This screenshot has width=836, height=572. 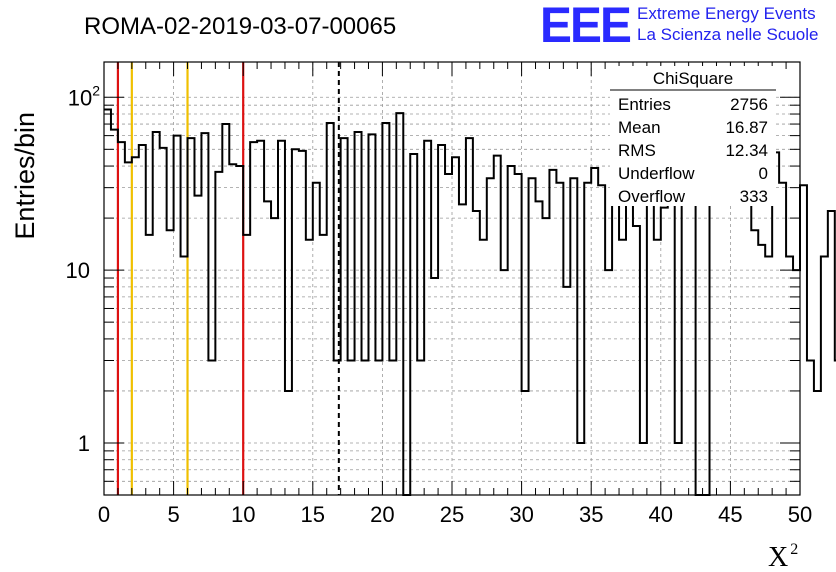 What do you see at coordinates (637, 150) in the screenshot?
I see `stats-label-rms: RMS` at bounding box center [637, 150].